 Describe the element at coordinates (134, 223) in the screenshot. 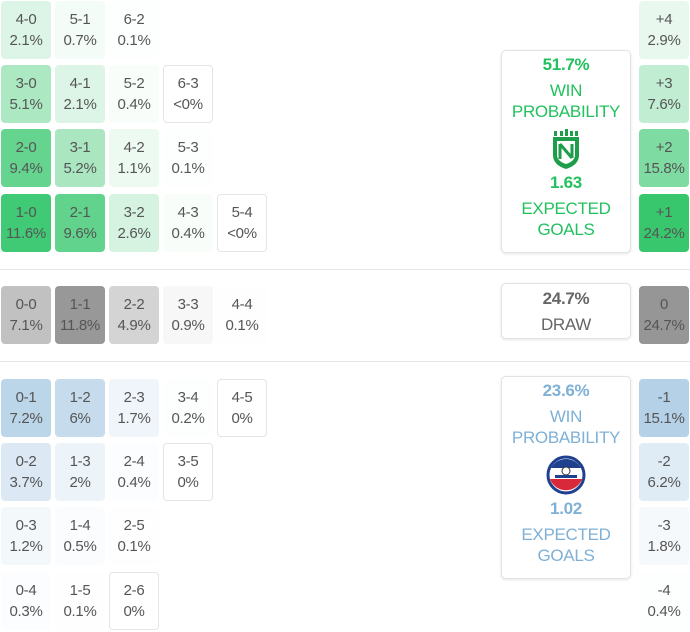

I see `score-cell-3-2: 3-2 2.6%` at that location.